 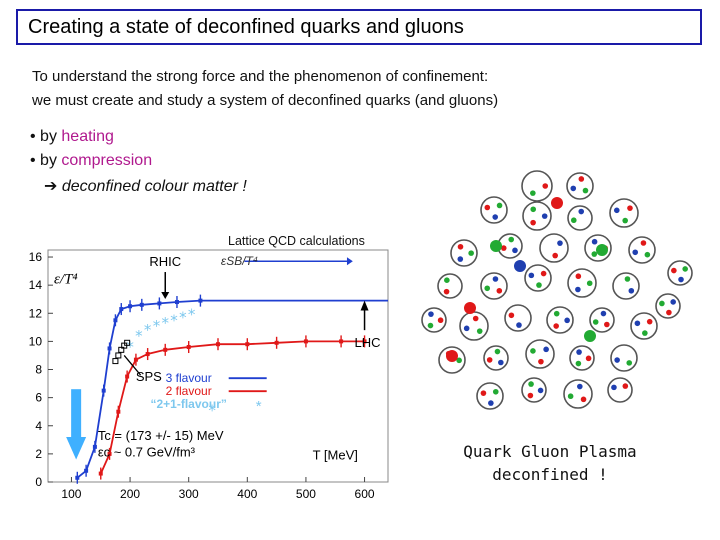 I want to click on bullet-compression: • by compression, so click(x=91, y=161).